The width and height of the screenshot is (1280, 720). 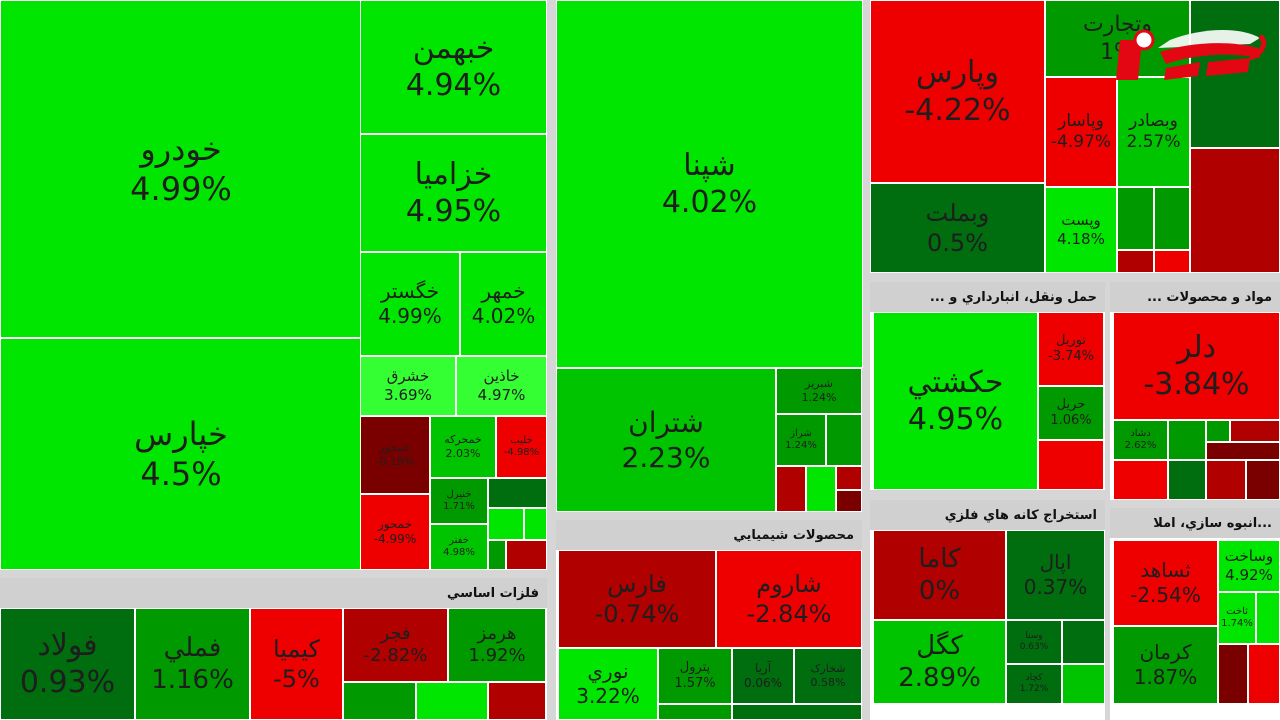 I want to click on treemap-tile: وساخت 4.92%, so click(x=1249, y=566).